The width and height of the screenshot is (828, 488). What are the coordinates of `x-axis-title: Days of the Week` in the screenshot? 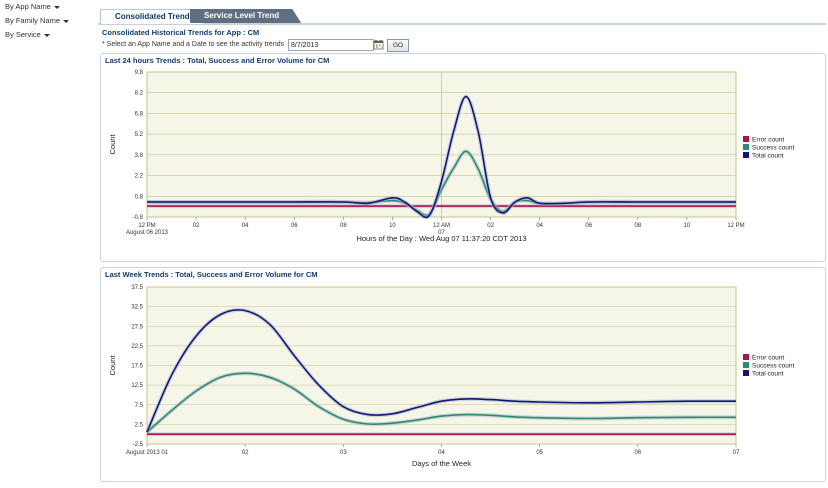 It's located at (441, 463).